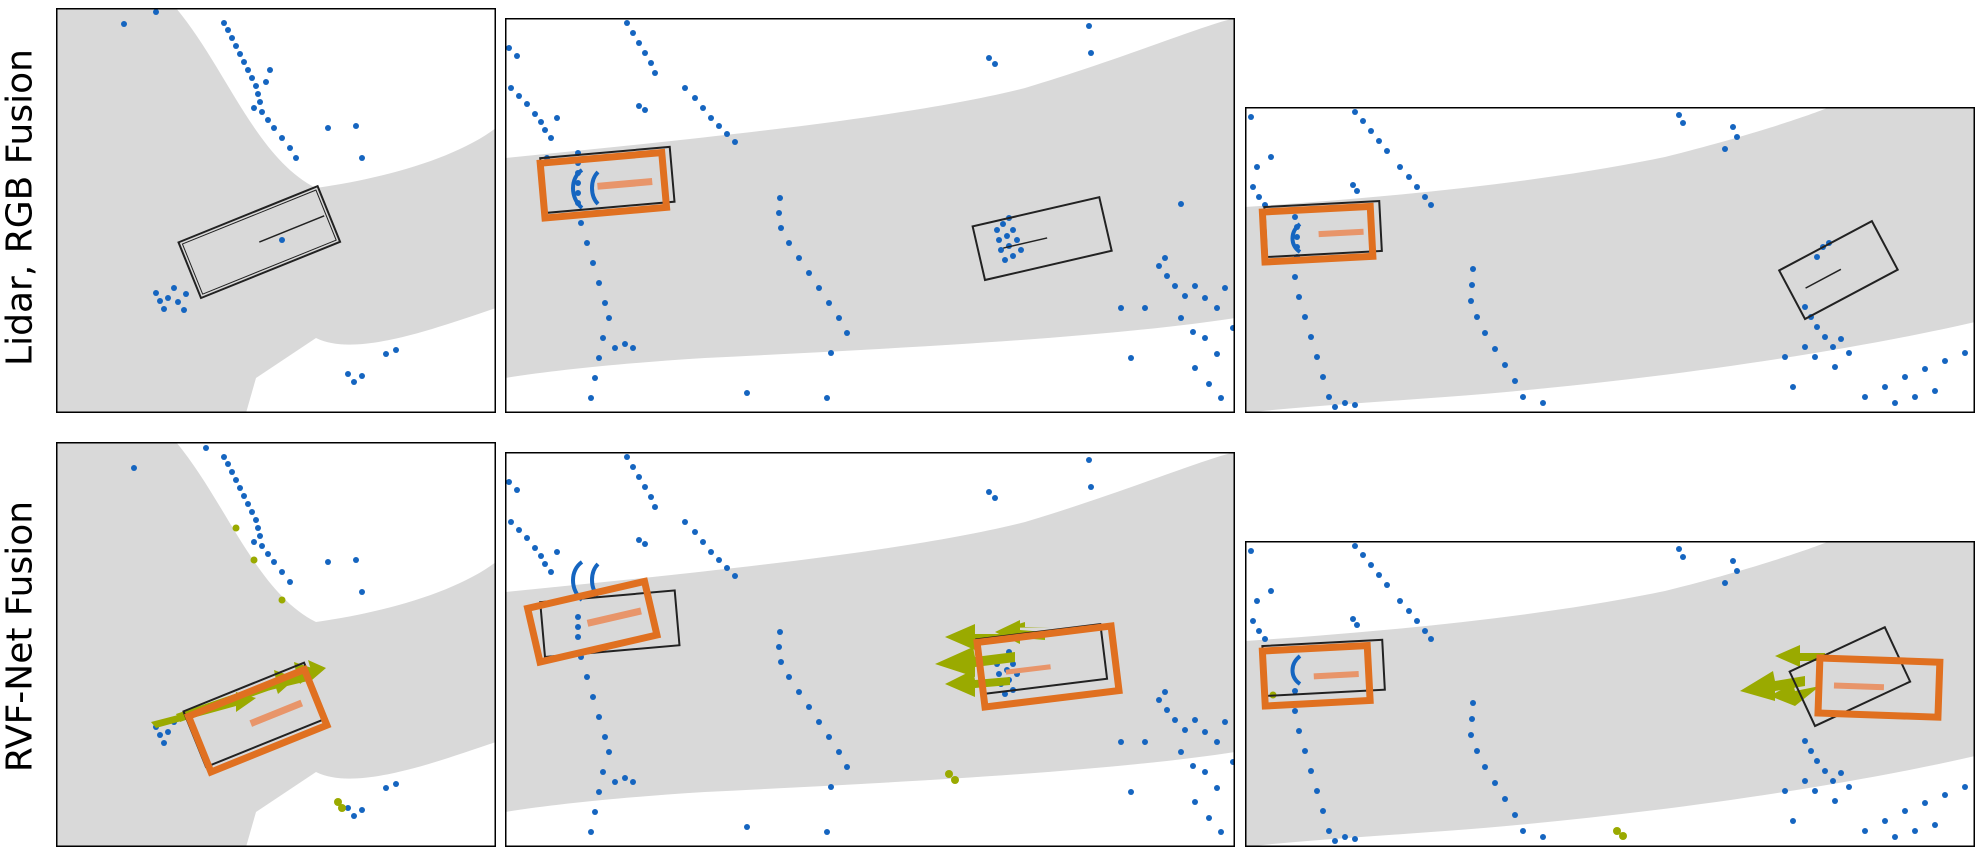 This screenshot has width=1980, height=858. Describe the element at coordinates (20, 207) in the screenshot. I see `row-label-top: Lidar, RGB Fusion` at that location.